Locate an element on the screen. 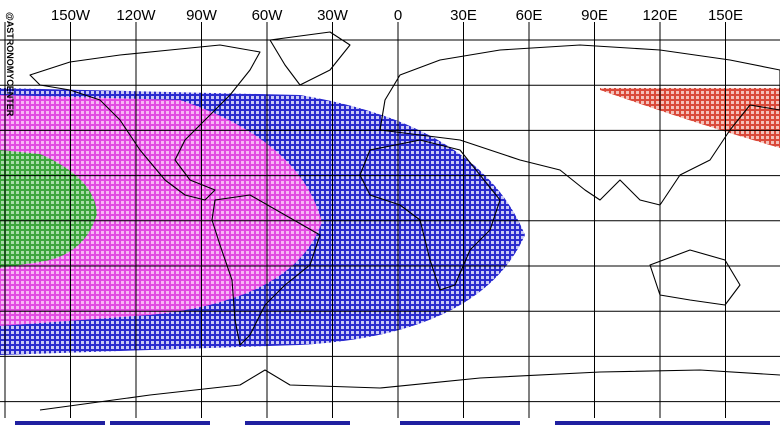  watermark: @ASTRONOMYCENTER is located at coordinates (10, 64).